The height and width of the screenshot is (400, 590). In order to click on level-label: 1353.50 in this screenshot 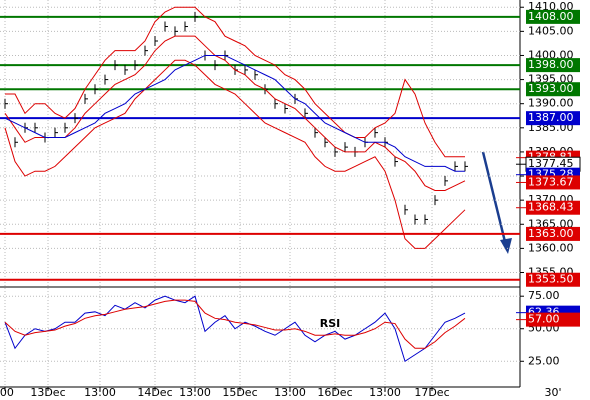, I will do `click(551, 279)`.